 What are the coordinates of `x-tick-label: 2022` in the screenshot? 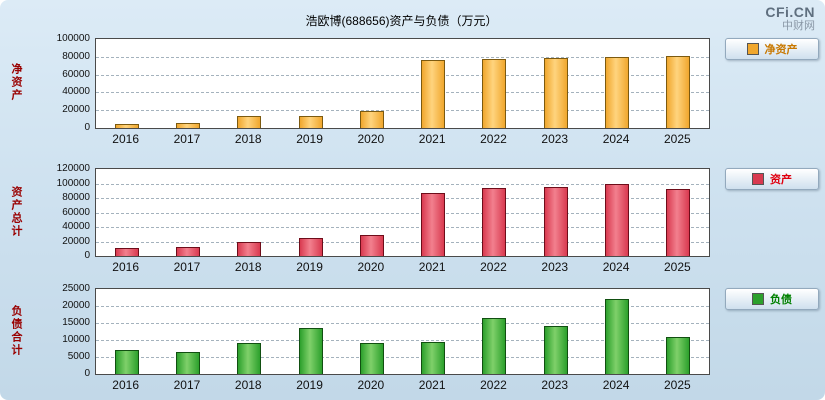 It's located at (493, 267).